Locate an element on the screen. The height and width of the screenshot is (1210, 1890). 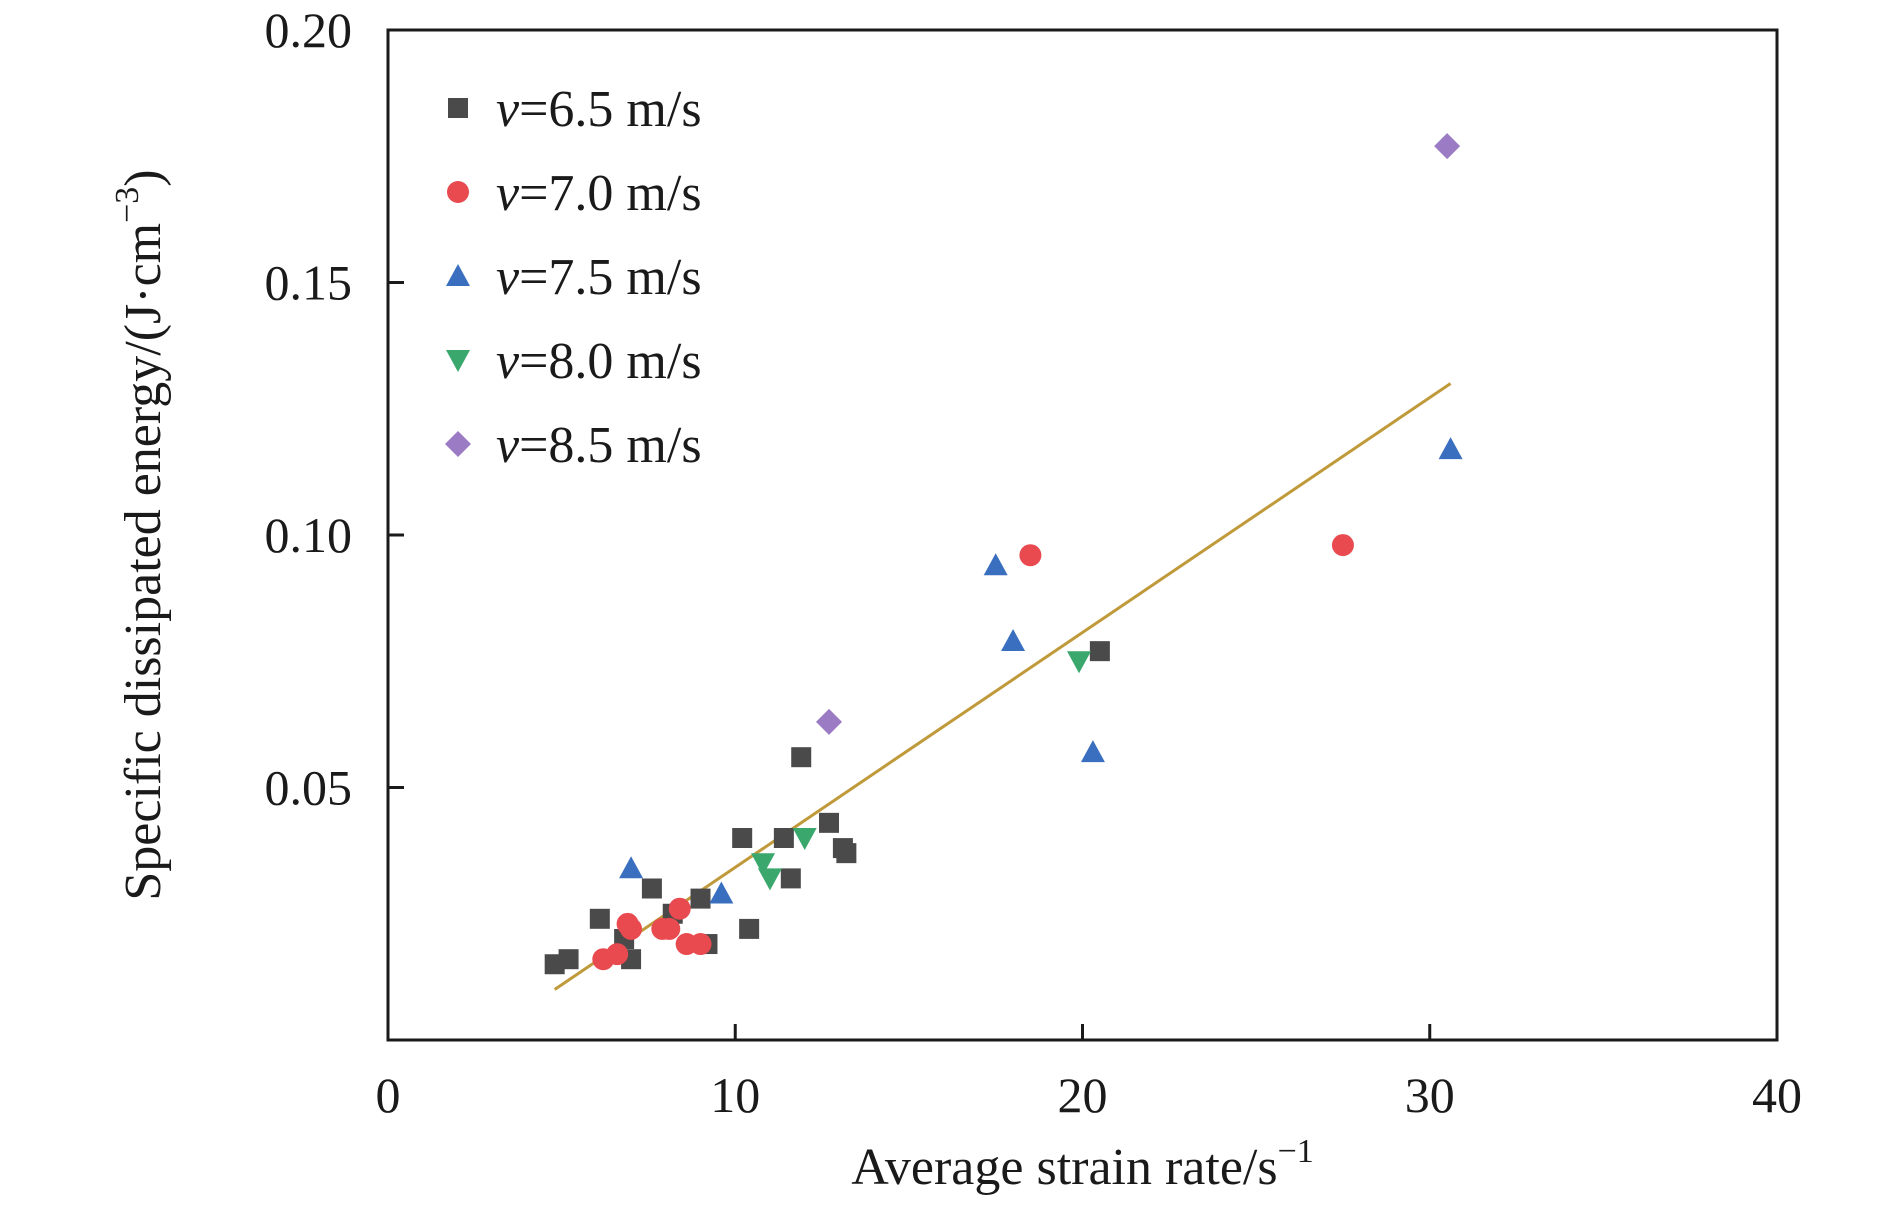
legend-entry: v=7.0 m/s is located at coordinates (574, 193).